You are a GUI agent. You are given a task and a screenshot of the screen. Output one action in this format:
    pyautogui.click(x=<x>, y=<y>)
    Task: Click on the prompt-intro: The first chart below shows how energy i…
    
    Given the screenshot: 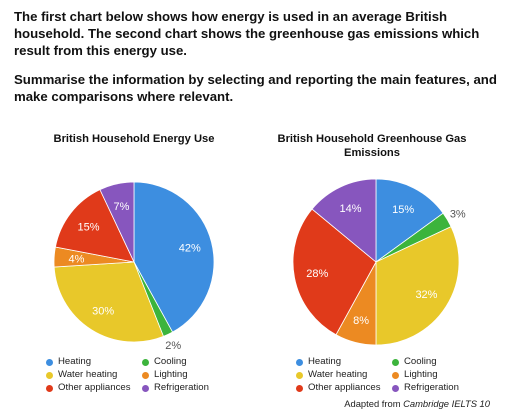 What is the action you would take?
    pyautogui.click(x=247, y=33)
    